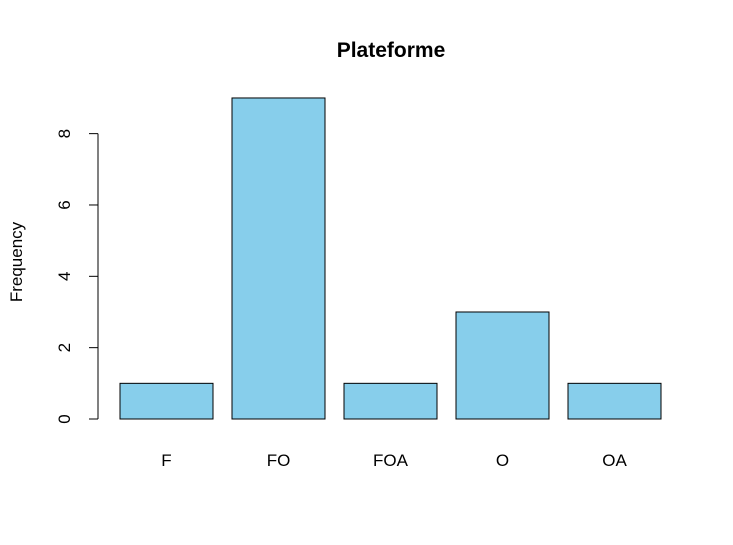 Image resolution: width=733 pixels, height=545 pixels. What do you see at coordinates (502, 460) in the screenshot?
I see `x-tick-label-o: O` at bounding box center [502, 460].